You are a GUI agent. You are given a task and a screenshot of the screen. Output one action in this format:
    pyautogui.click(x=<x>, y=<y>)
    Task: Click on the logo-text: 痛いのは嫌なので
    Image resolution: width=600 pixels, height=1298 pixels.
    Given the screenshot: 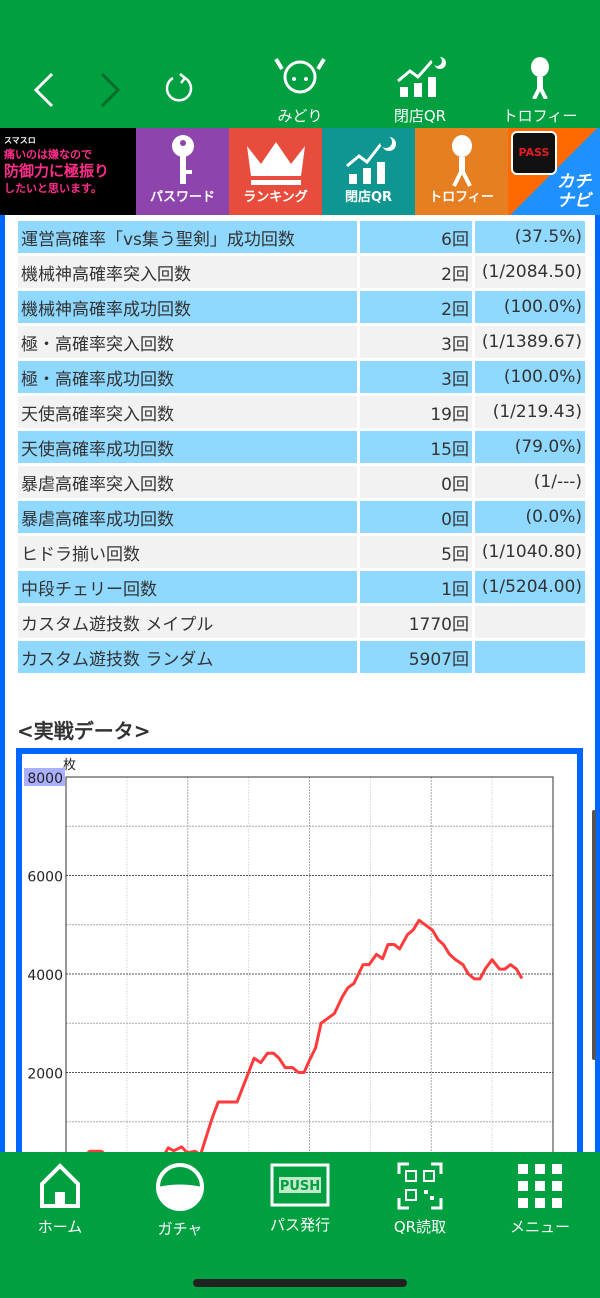 What is the action you would take?
    pyautogui.click(x=48, y=154)
    